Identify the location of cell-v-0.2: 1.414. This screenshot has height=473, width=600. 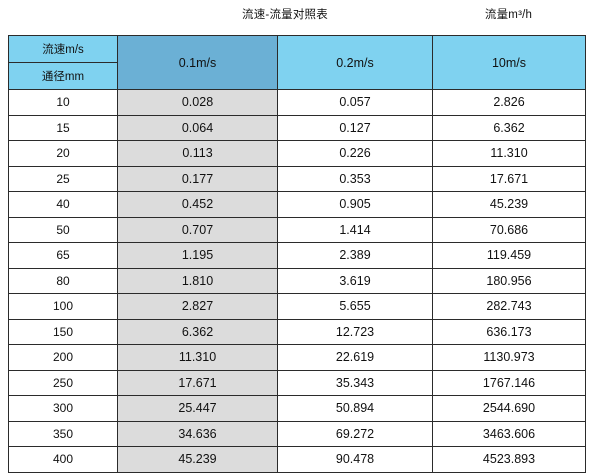
(355, 229).